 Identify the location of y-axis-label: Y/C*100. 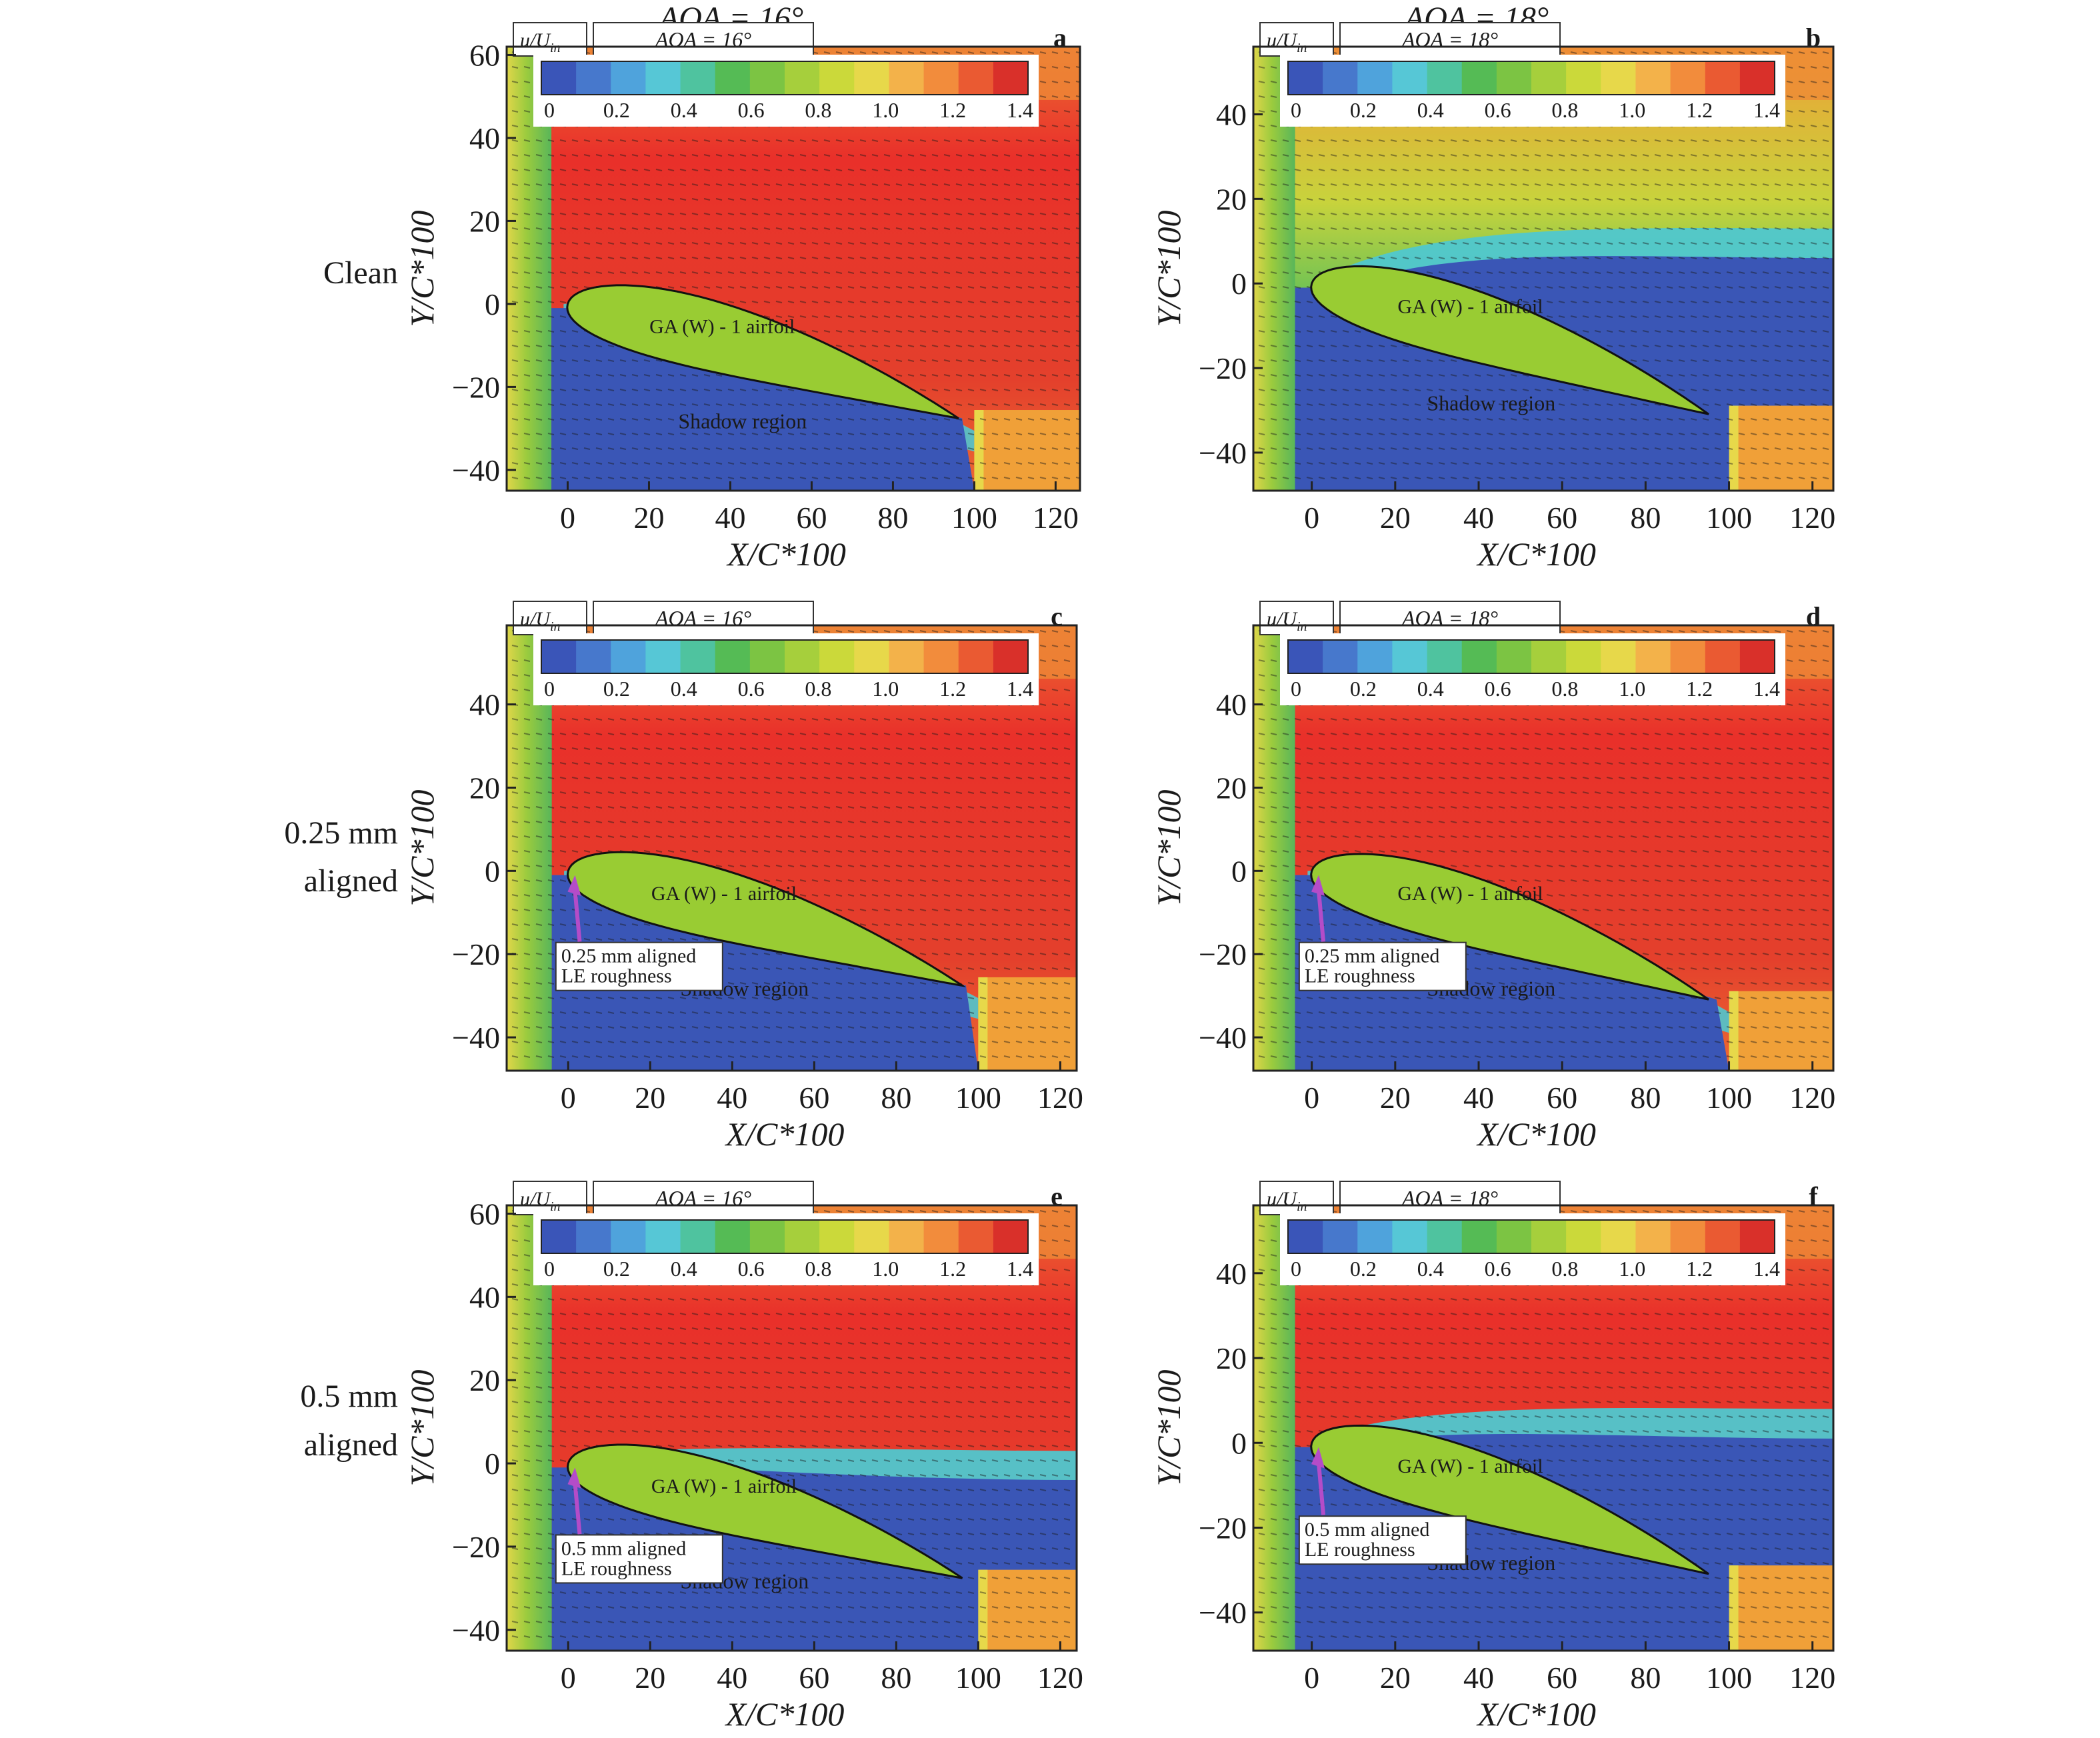
(1168, 1427).